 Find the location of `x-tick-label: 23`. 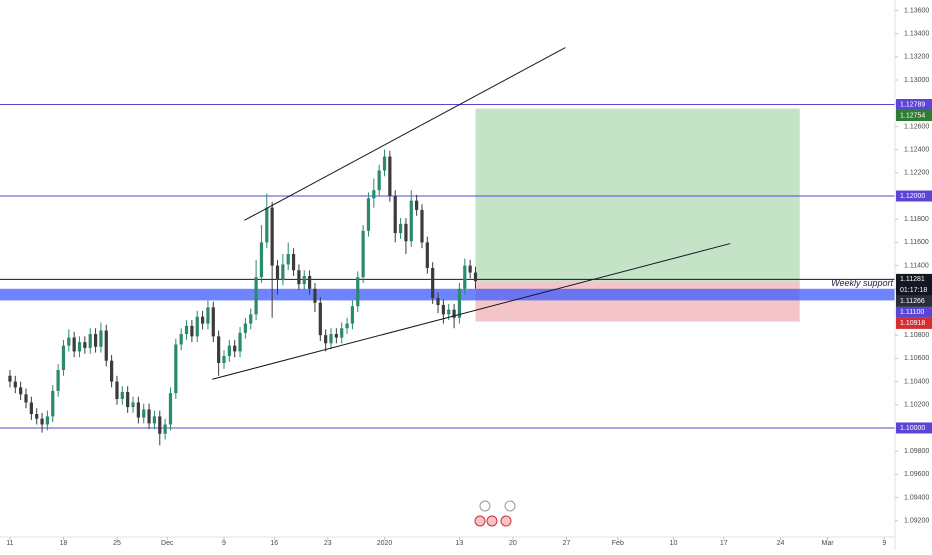

x-tick-label: 23 is located at coordinates (328, 543).